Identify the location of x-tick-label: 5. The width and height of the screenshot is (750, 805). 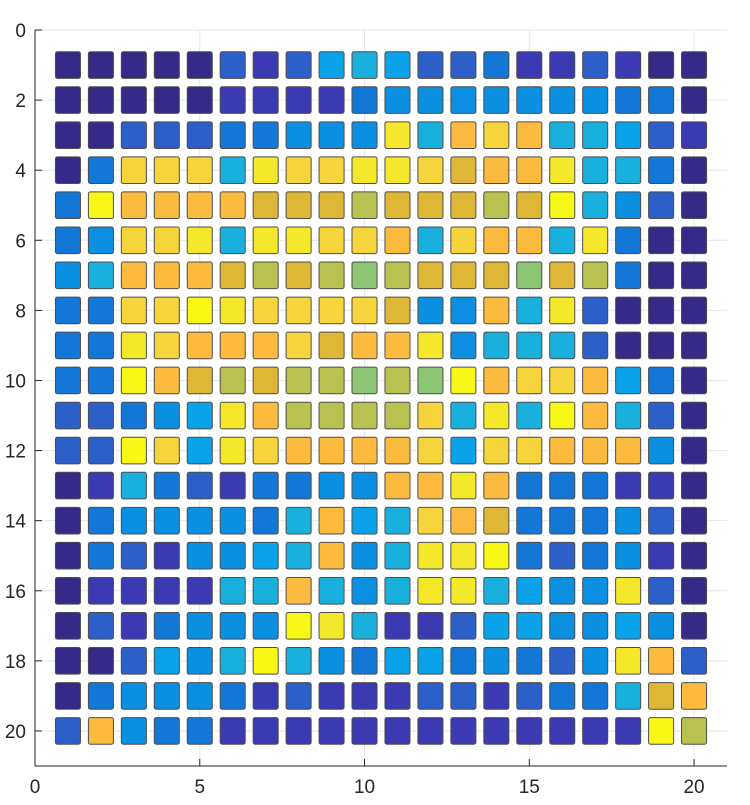
(199, 787).